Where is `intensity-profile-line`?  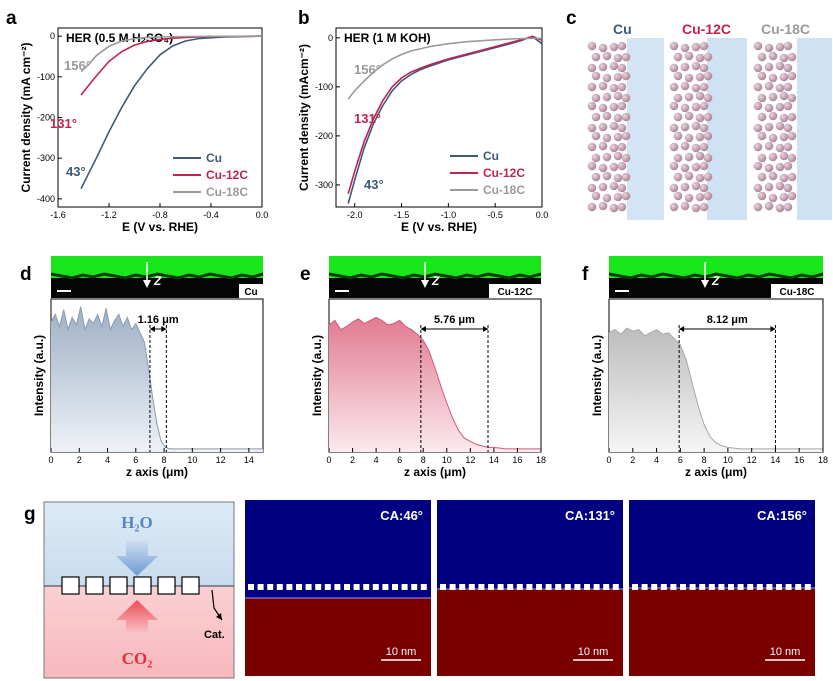 intensity-profile-line is located at coordinates (434, 383).